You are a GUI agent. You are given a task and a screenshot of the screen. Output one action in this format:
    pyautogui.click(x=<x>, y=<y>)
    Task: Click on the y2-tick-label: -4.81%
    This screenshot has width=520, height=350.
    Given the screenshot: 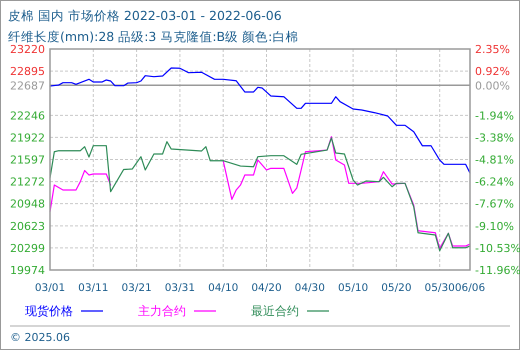 What is the action you would take?
    pyautogui.click(x=494, y=160)
    